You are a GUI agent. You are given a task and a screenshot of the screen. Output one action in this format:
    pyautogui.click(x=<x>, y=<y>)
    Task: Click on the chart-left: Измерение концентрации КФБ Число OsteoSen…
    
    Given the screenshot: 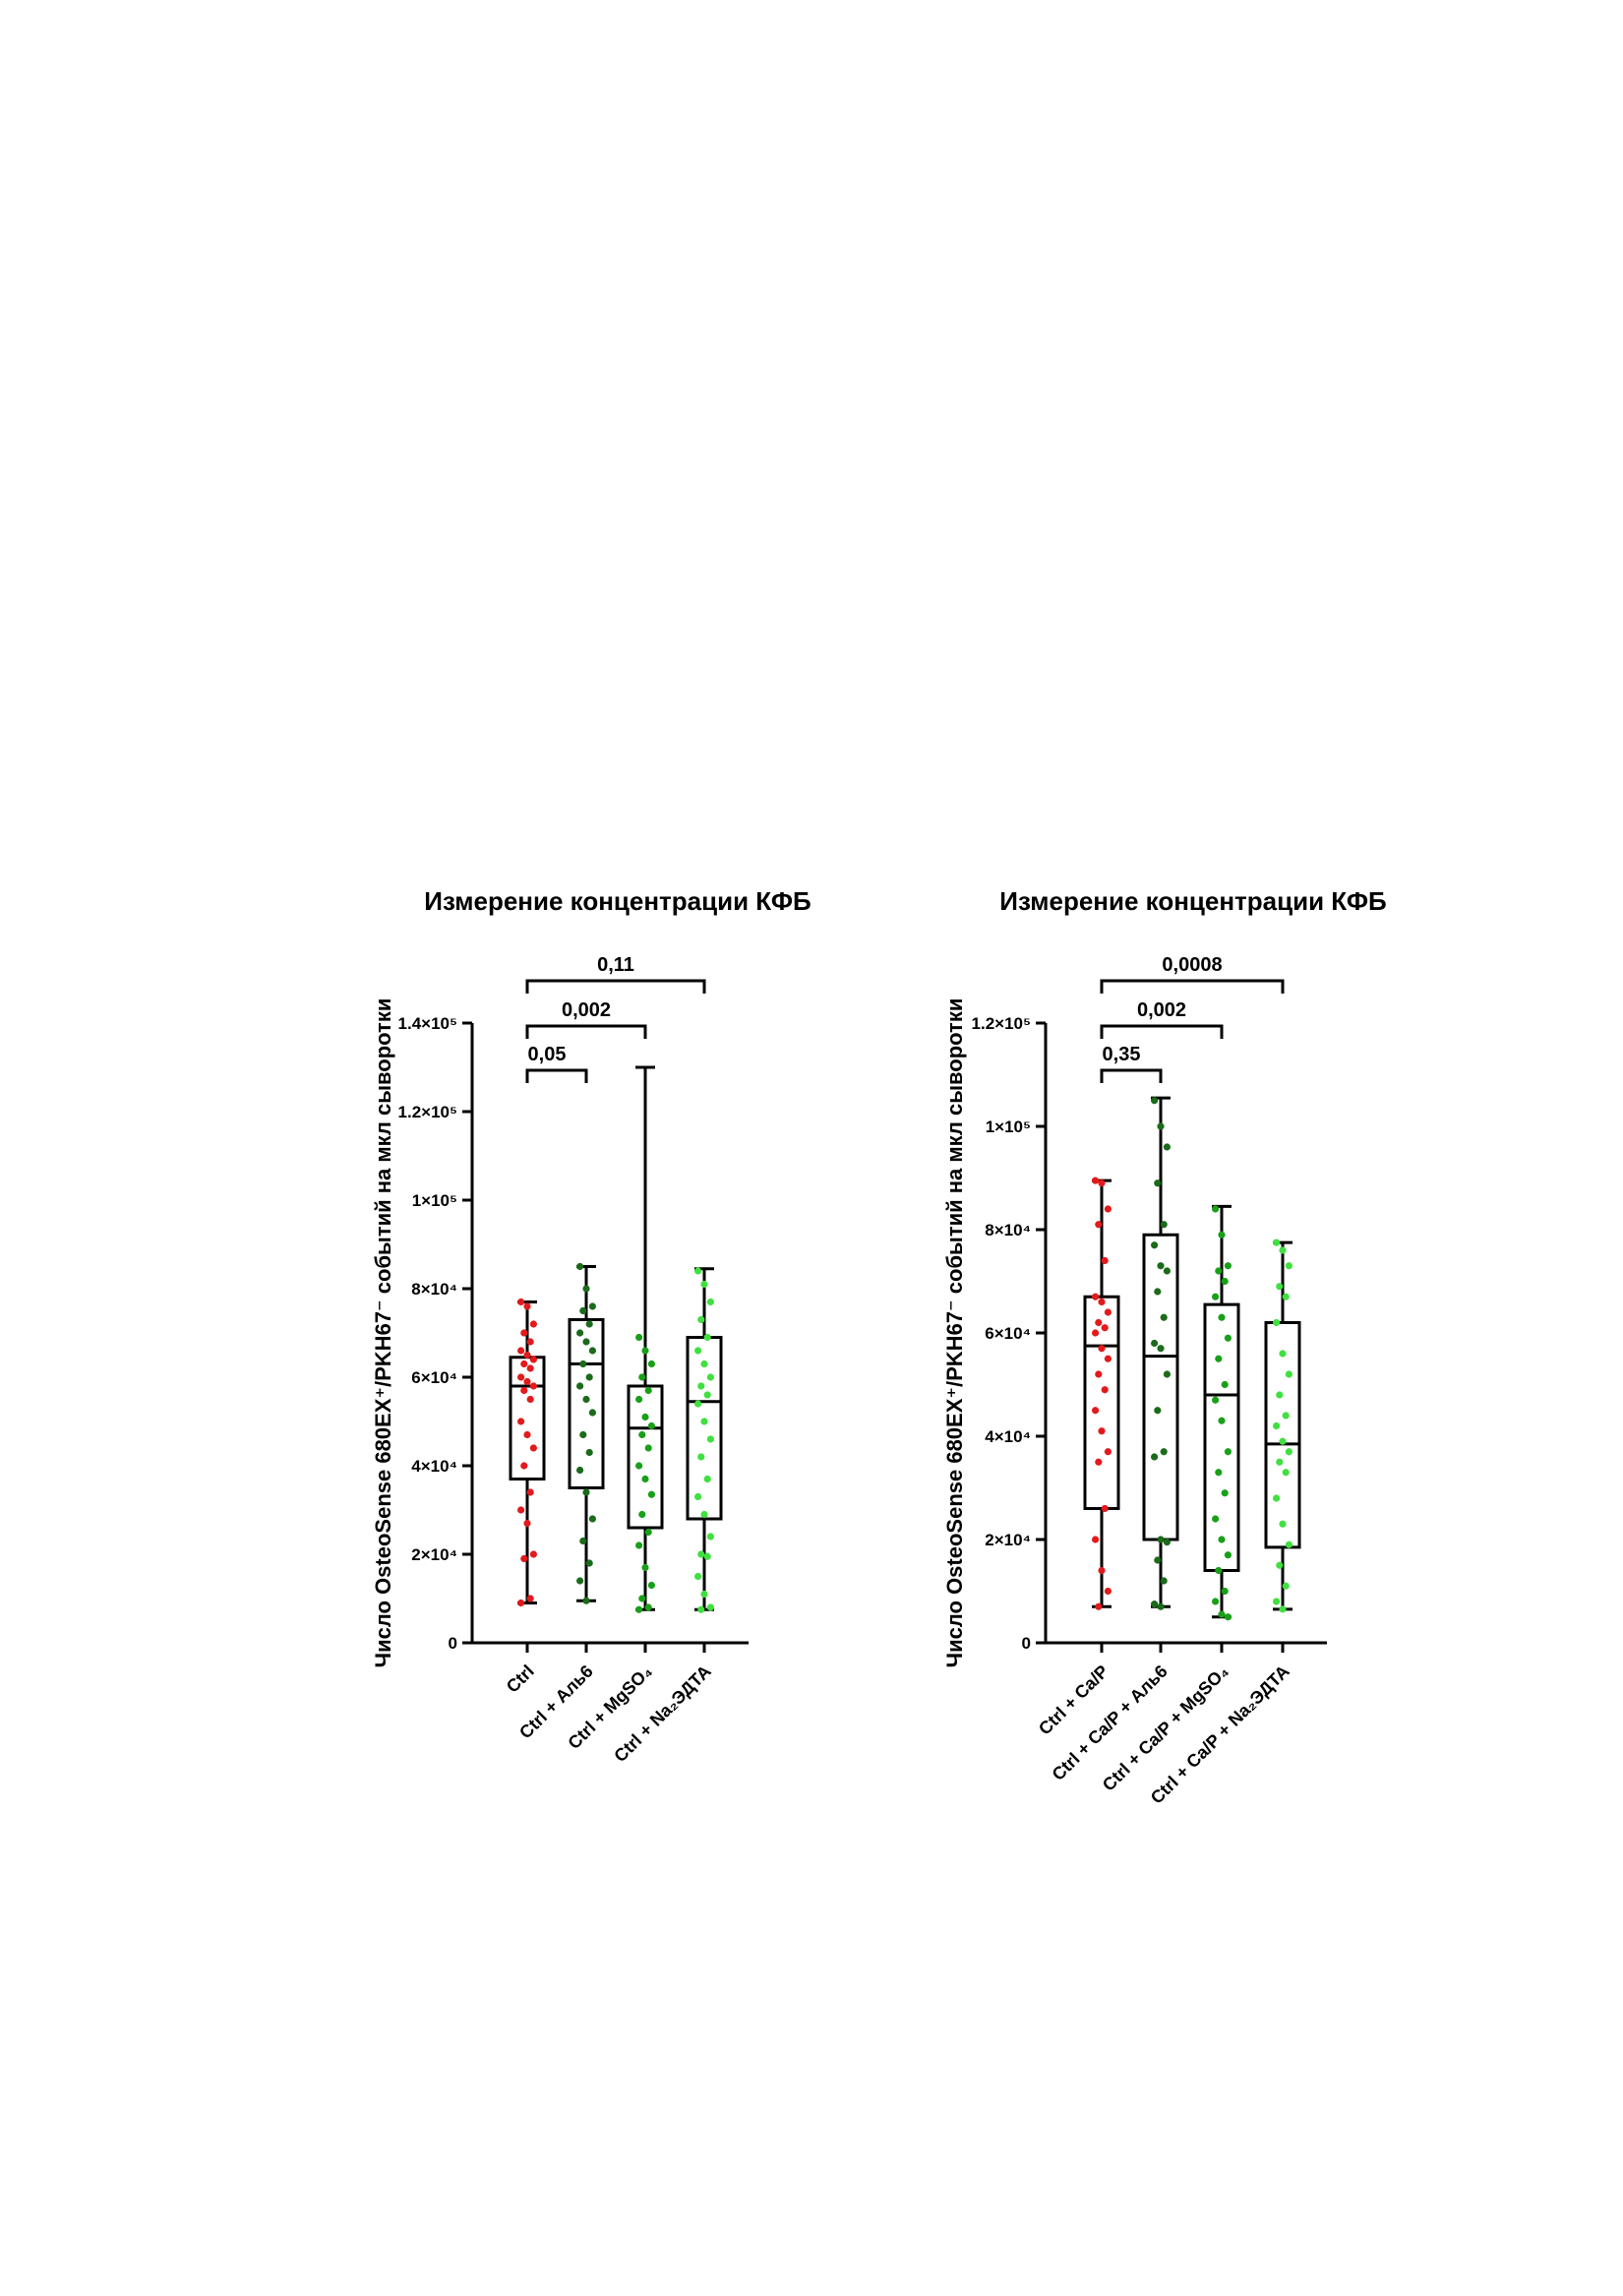 What is the action you would take?
    pyautogui.click(x=591, y=1326)
    